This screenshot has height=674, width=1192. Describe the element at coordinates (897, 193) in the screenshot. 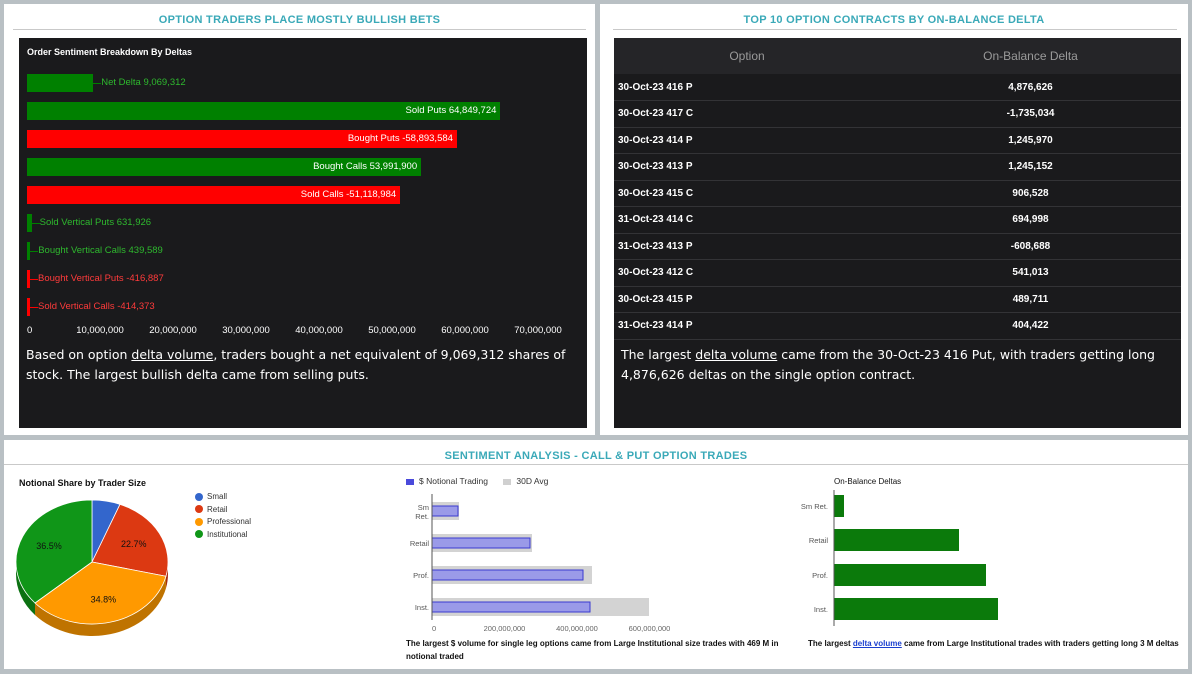

I see `table-row: 30-Oct-23 415 C 906,528` at that location.